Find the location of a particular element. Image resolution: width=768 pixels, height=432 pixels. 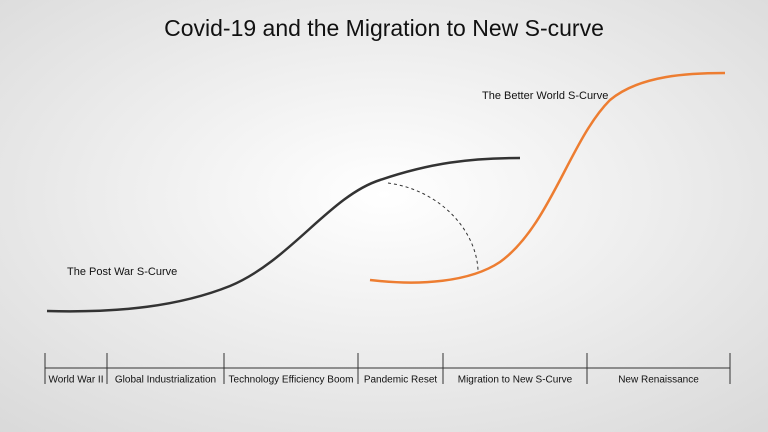

timeline-segment-label: Technology Efficiency Boom is located at coordinates (291, 380).